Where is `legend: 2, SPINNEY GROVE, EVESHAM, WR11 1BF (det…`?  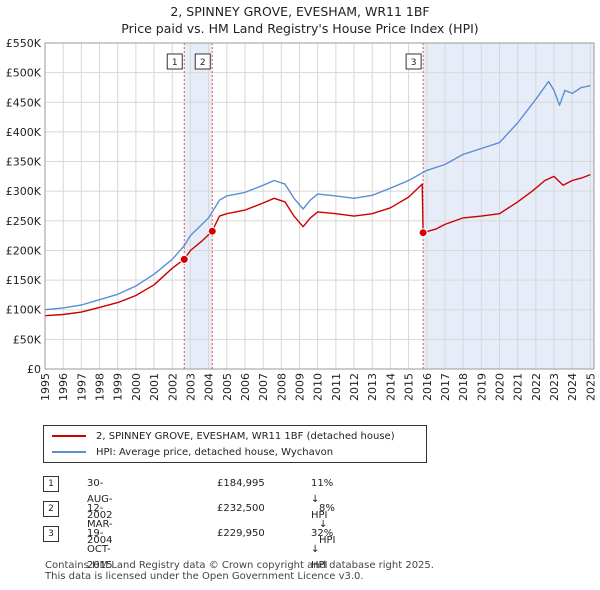
legend: 2, SPINNEY GROVE, EVESHAM, WR11 1BF (det… is located at coordinates (235, 444).